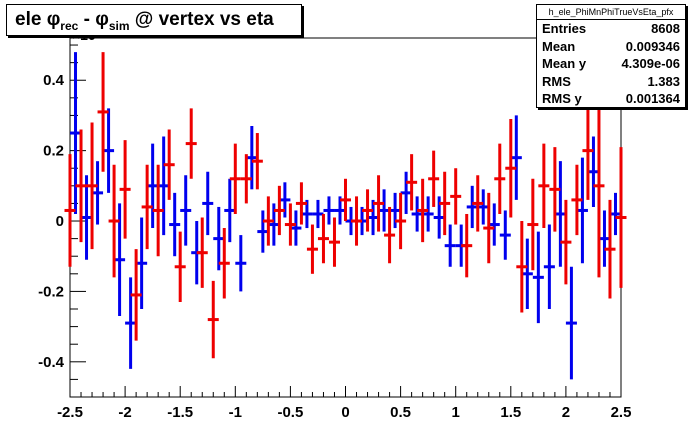 The width and height of the screenshot is (692, 444). Describe the element at coordinates (400, 412) in the screenshot. I see `x-tick-label: 0.5` at that location.